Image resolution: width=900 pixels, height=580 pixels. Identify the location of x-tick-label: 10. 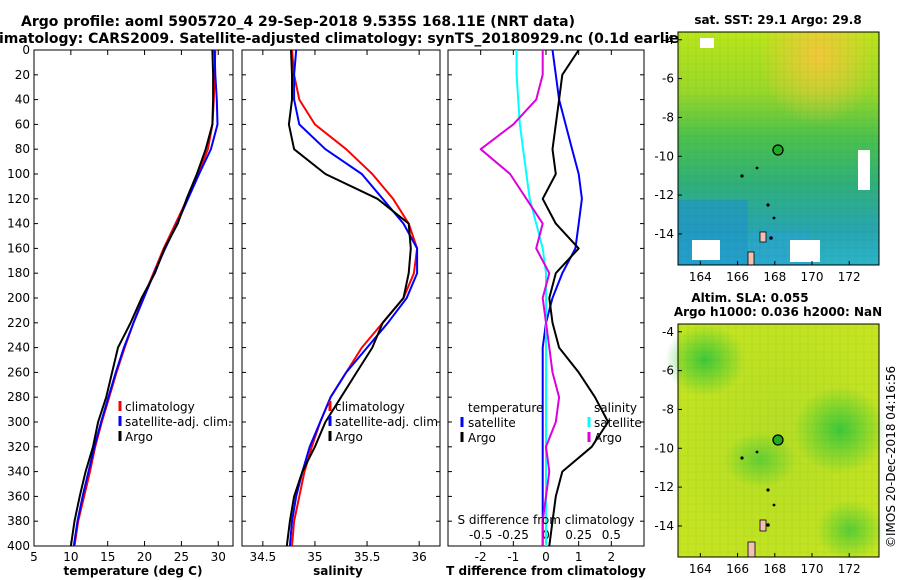
(70, 557).